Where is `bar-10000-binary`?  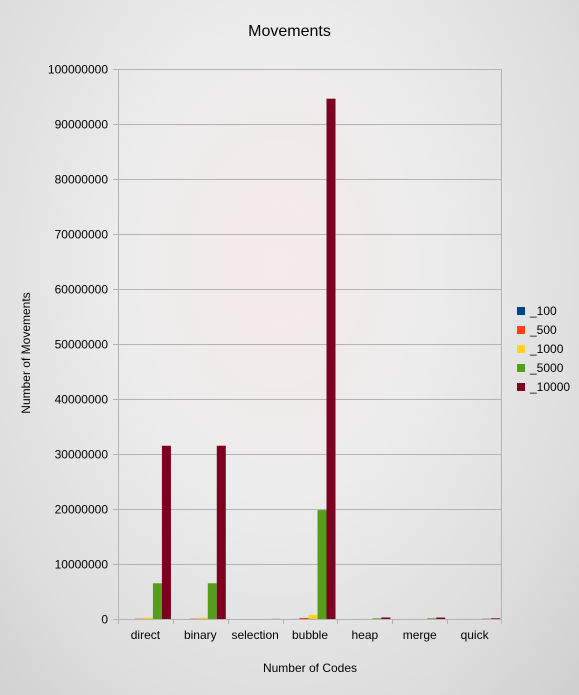
bar-10000-binary is located at coordinates (221, 532).